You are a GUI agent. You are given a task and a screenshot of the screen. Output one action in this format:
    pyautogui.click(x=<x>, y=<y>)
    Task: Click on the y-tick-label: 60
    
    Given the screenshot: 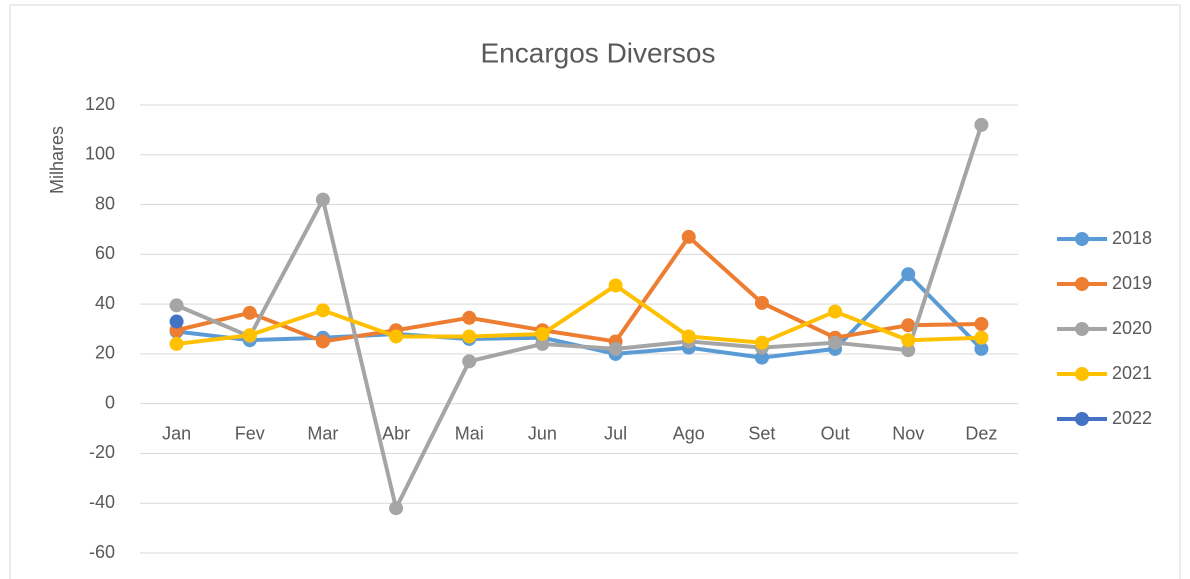 What is the action you would take?
    pyautogui.click(x=105, y=253)
    